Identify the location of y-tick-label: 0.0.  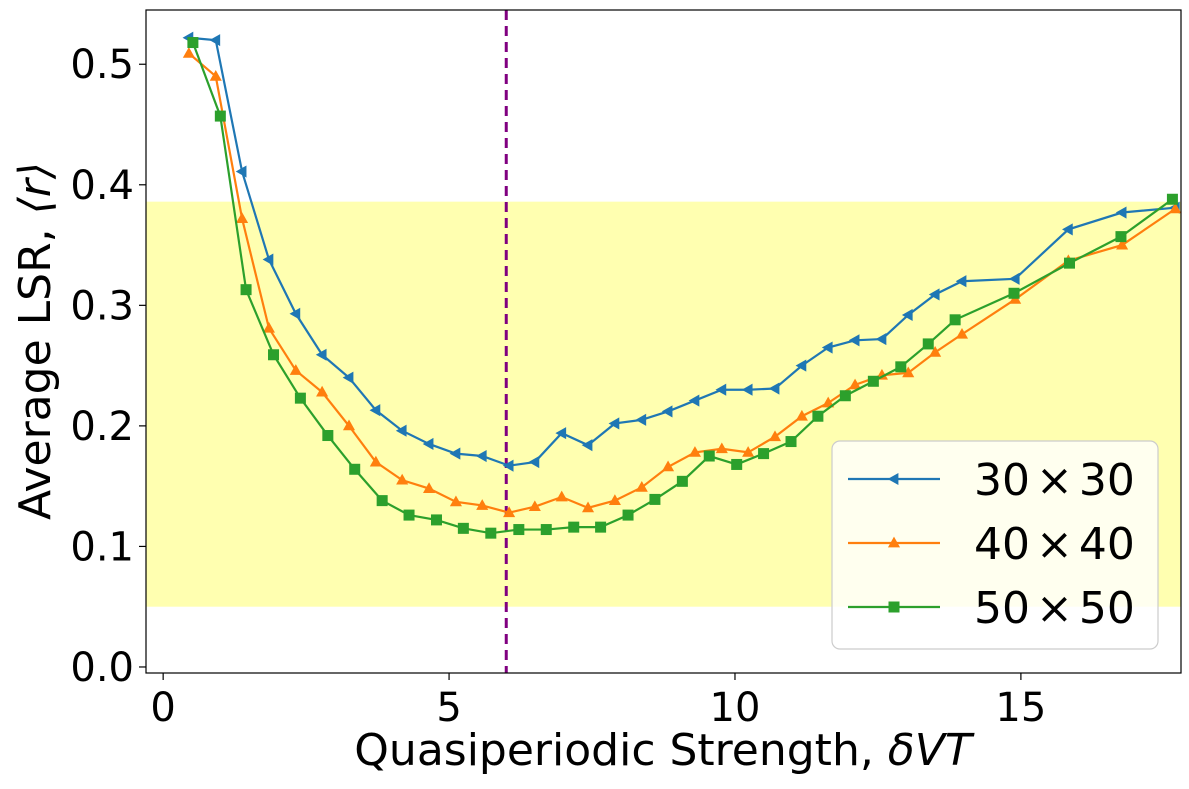
(102, 668).